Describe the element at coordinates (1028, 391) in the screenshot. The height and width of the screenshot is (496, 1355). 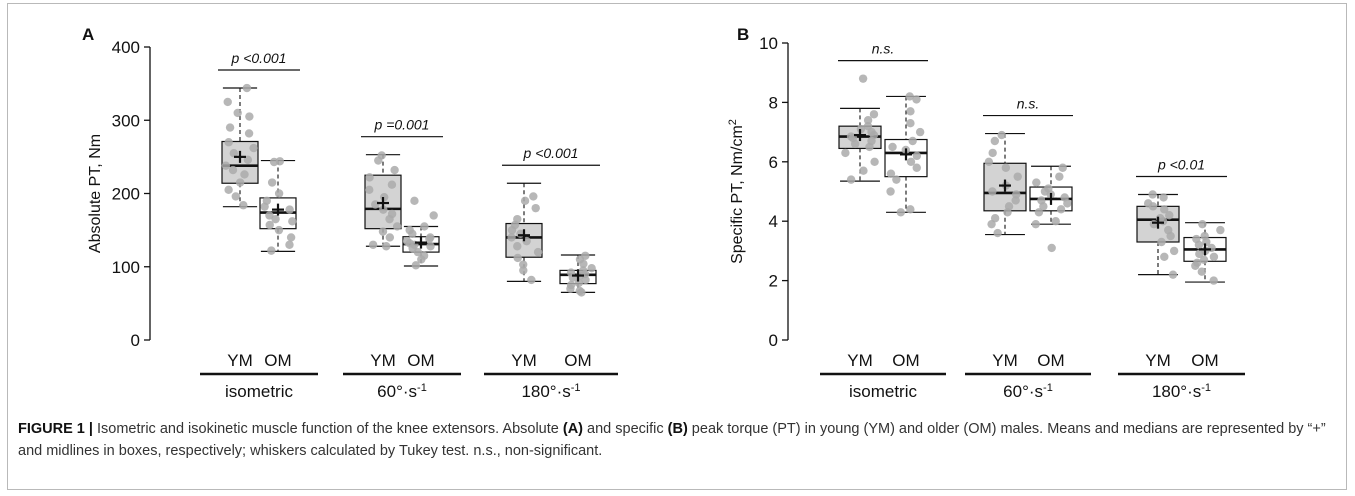
I see `panel-b-group-label: 60°·s-1` at that location.